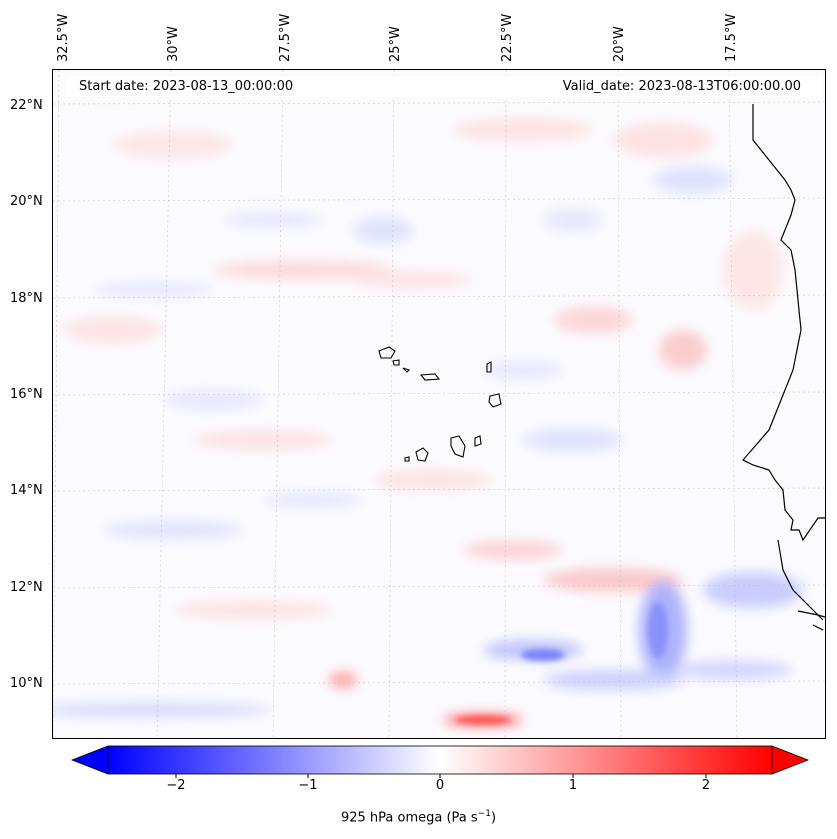  Describe the element at coordinates (507, 37) in the screenshot. I see `lon-label-22-5w: 22.5°W` at that location.